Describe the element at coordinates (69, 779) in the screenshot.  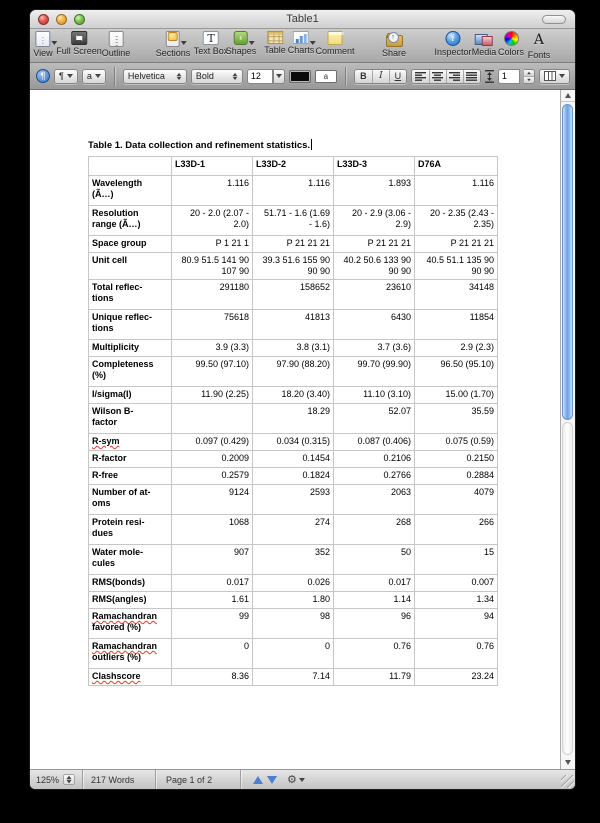
I see `zoom-stepper` at that location.